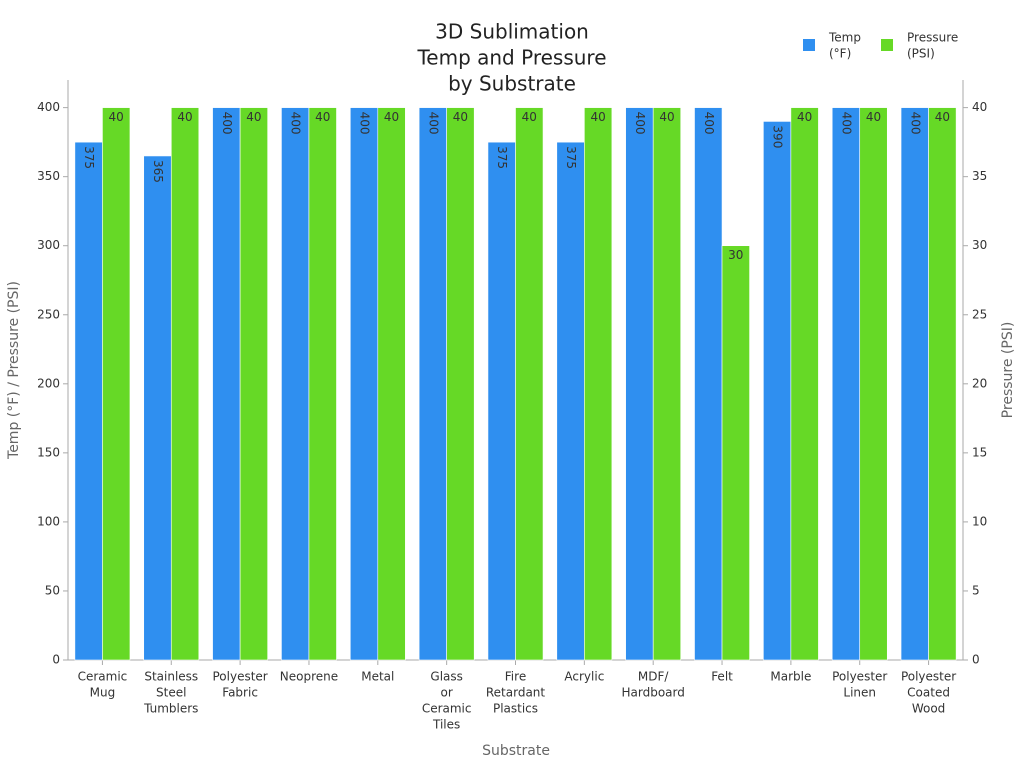  Describe the element at coordinates (309, 677) in the screenshot. I see `x-tick-label: Neoprene` at that location.